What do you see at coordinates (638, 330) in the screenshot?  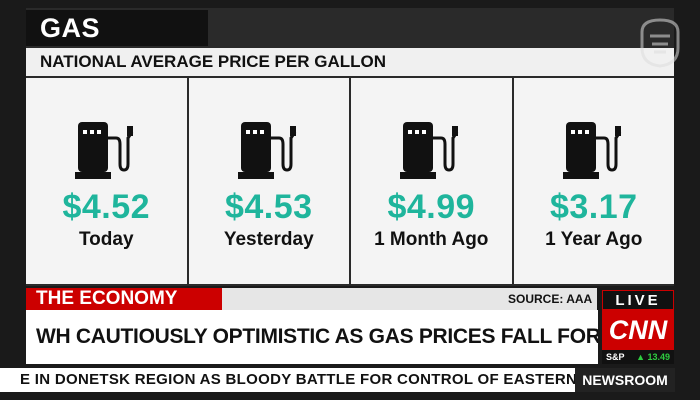 I see `network-logo: CNN` at bounding box center [638, 330].